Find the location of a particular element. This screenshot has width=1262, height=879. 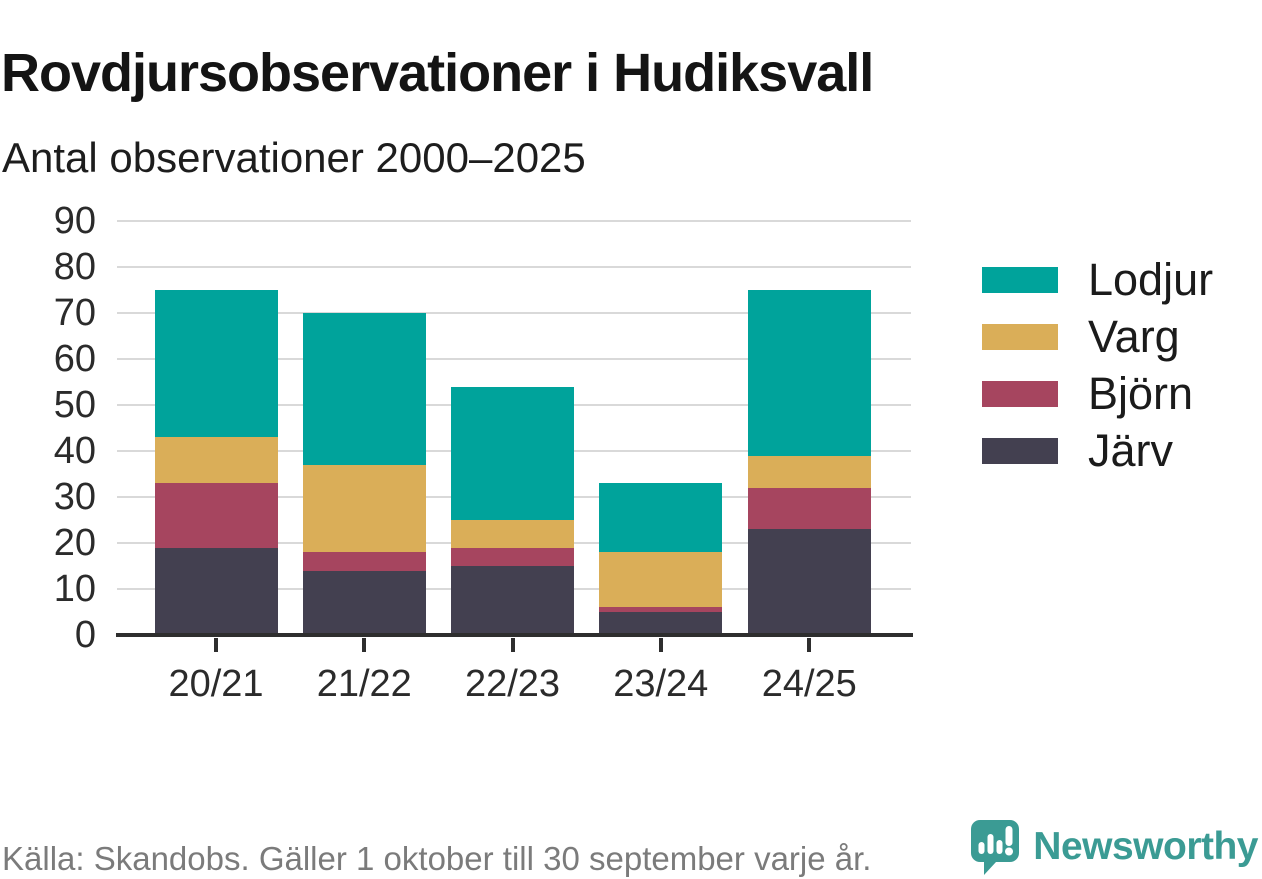

y-axis-labels: 0 10 20 30 40 50 60 70 80 90 is located at coordinates (48, 428).